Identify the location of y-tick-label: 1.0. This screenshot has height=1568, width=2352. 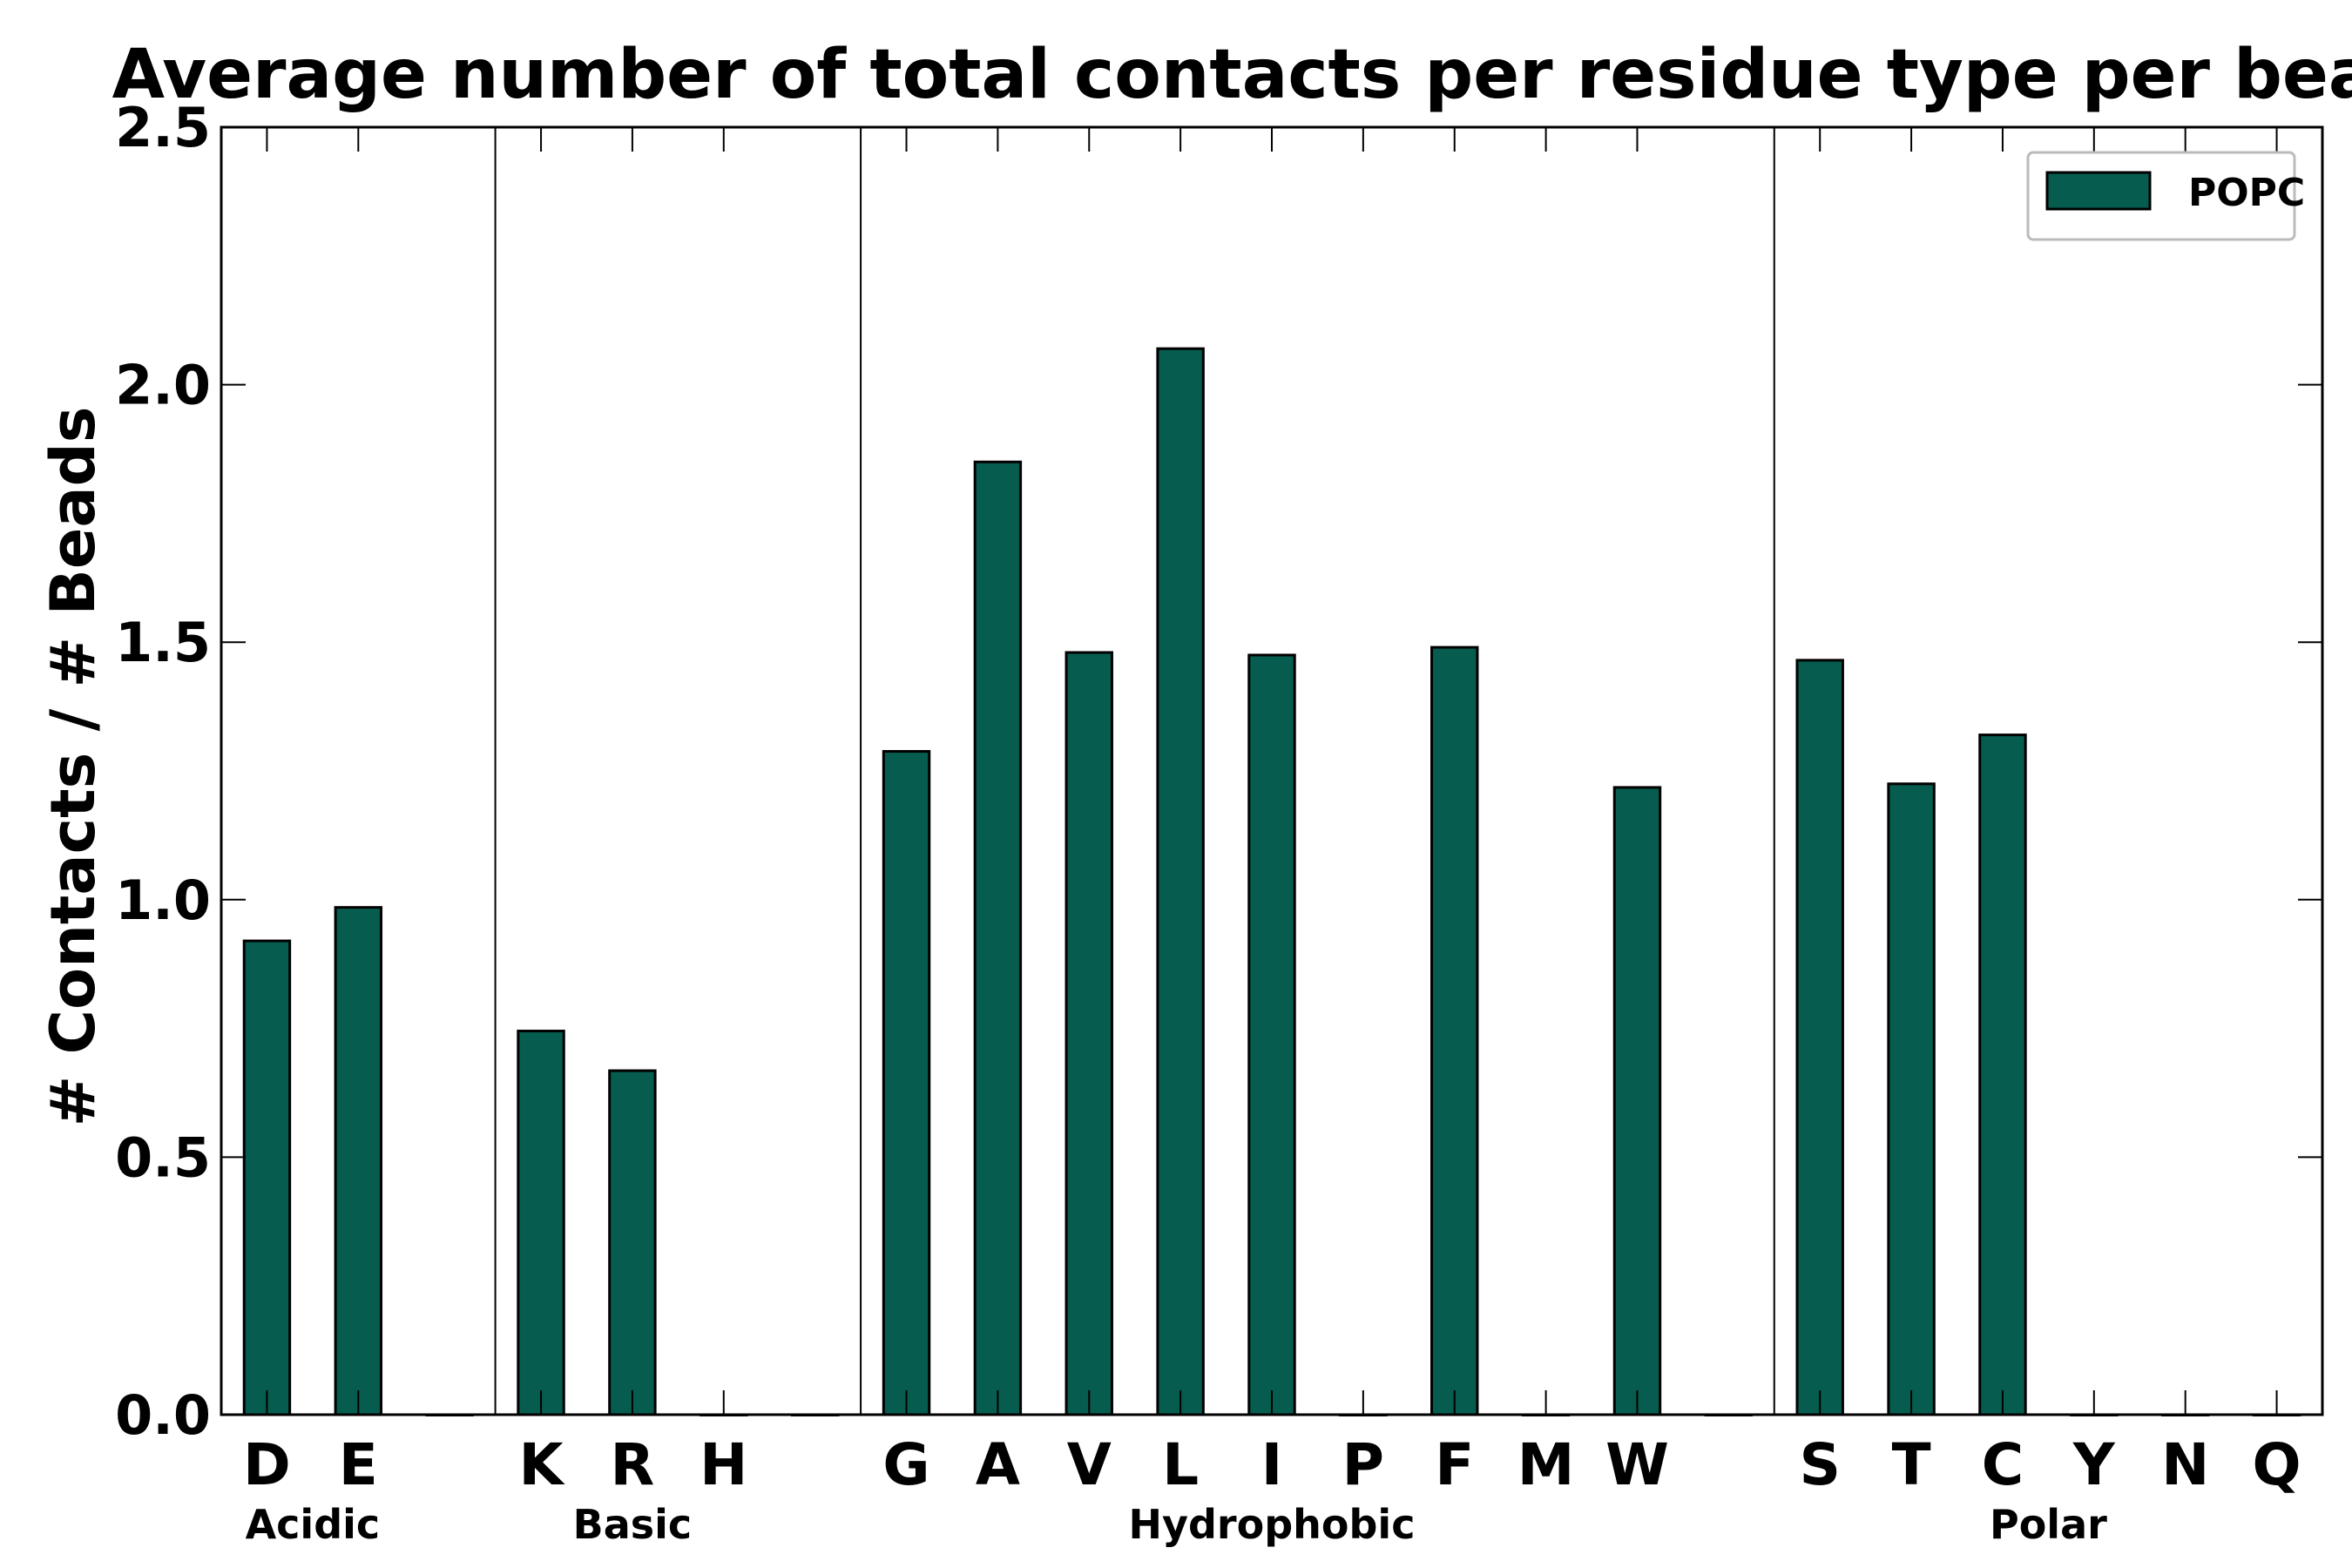
(163, 900).